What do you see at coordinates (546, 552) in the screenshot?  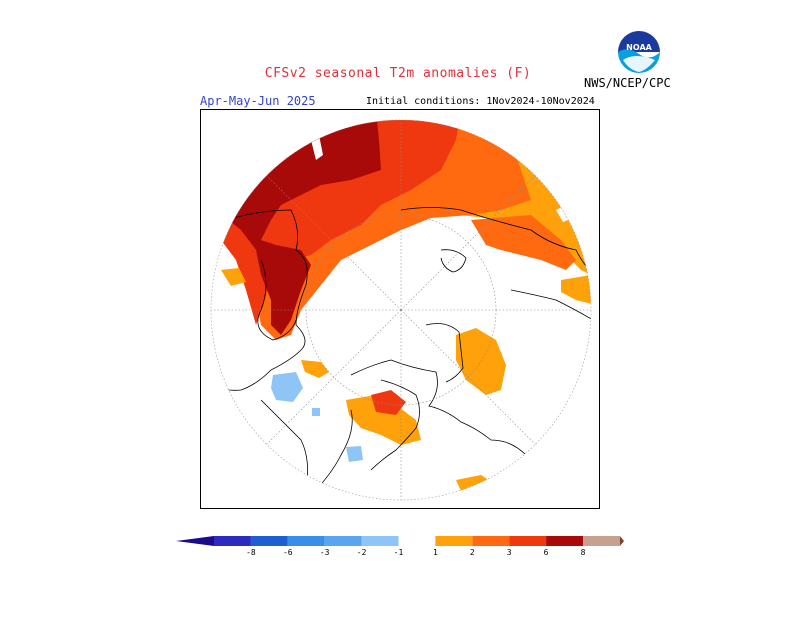 I see `legend-tick-label: 6` at bounding box center [546, 552].